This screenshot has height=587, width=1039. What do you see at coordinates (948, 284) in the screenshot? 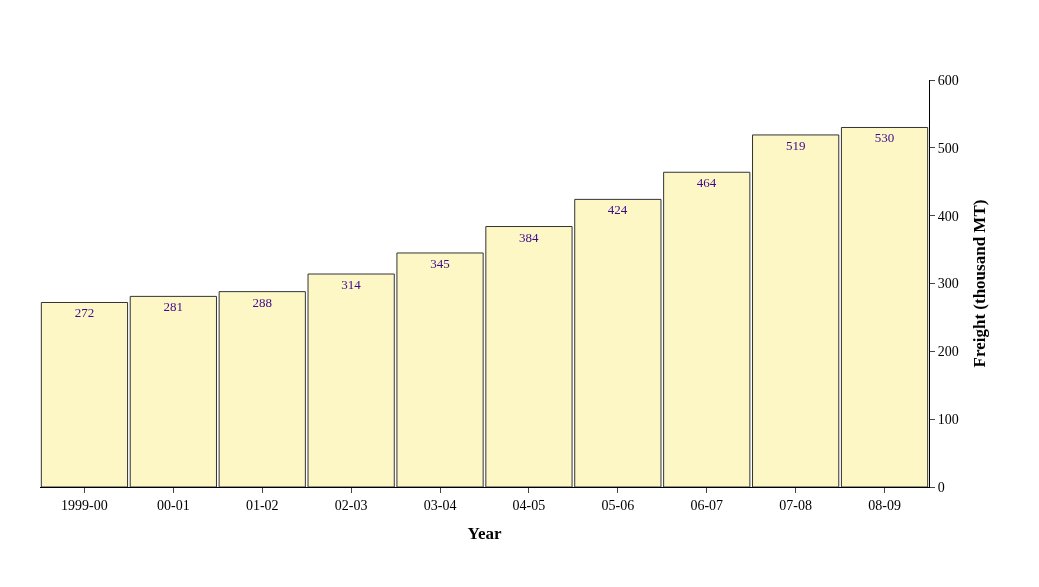
I see `y-tick-label: 300` at bounding box center [948, 284].